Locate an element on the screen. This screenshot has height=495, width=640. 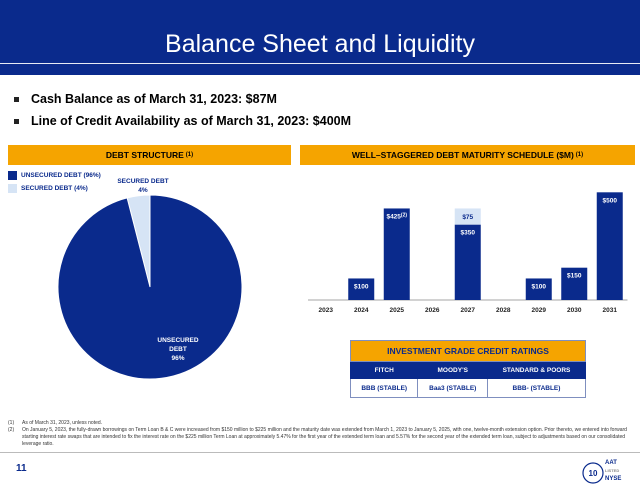
secured-label-line1: SECURED DEBT is located at coordinates (142, 181).